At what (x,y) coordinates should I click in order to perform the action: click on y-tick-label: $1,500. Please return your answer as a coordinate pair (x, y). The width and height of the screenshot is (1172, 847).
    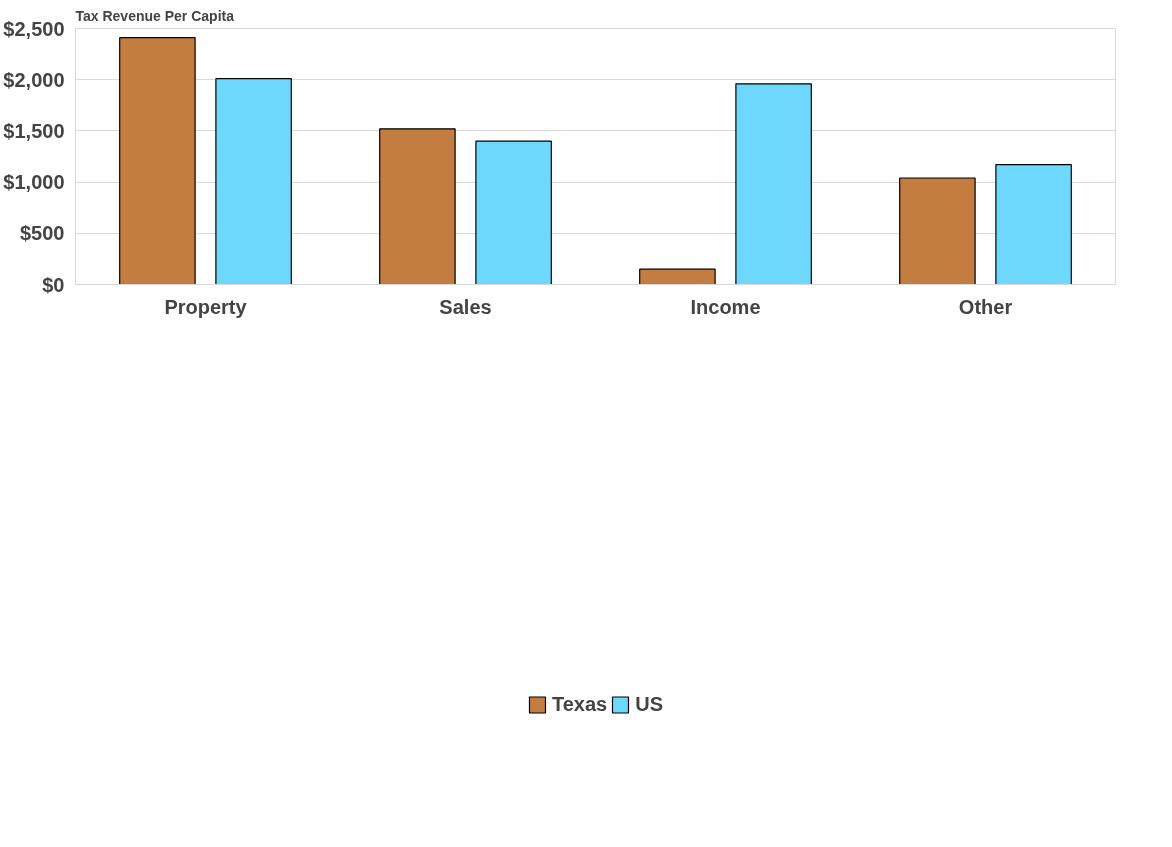
    Looking at the image, I should click on (34, 130).